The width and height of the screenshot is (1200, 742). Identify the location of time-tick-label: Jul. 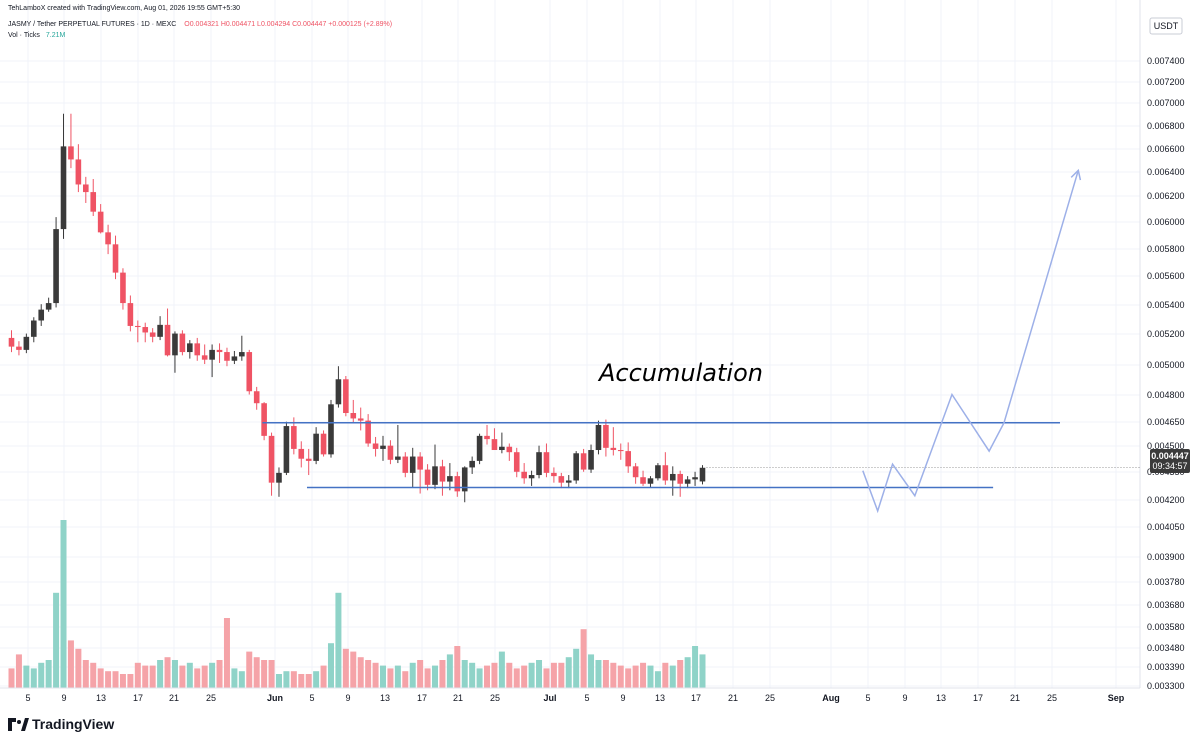
(549, 698).